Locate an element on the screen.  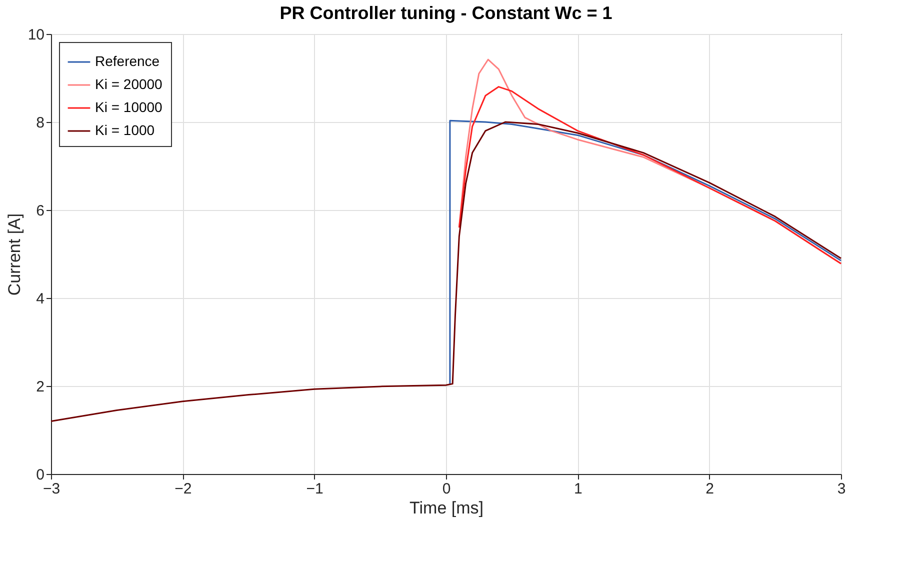
x-tick-label: −1 is located at coordinates (315, 489).